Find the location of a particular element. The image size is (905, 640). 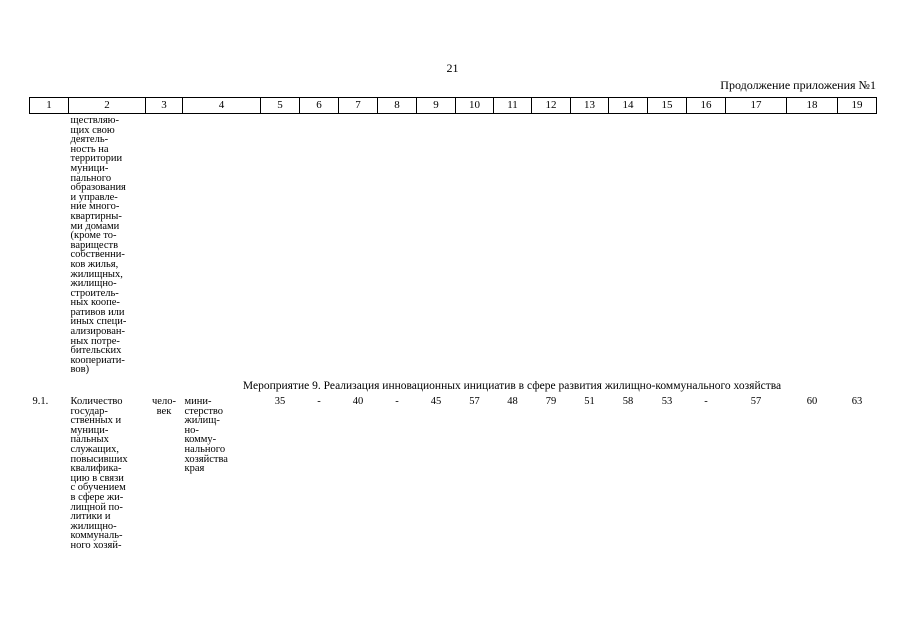

col-header: 7 is located at coordinates (358, 105).